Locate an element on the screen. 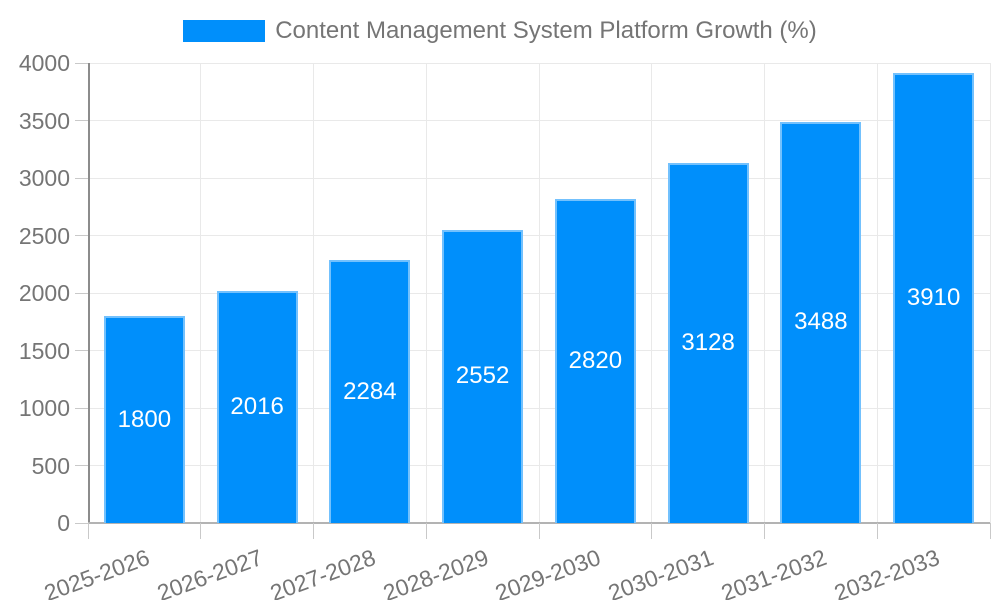  y-tick-label: 1500 is located at coordinates (44, 350).